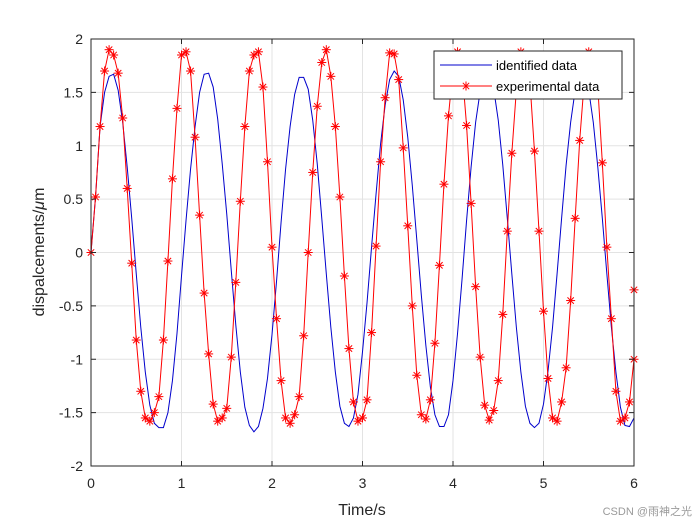 This screenshot has height=525, width=700. I want to click on x-tick-label: 5, so click(544, 483).